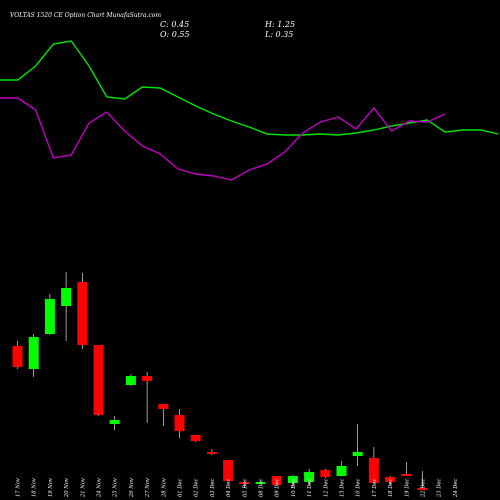 The image size is (500, 500). What do you see at coordinates (326, 488) in the screenshot?
I see `x-tick-label: 12 Dec` at bounding box center [326, 488].